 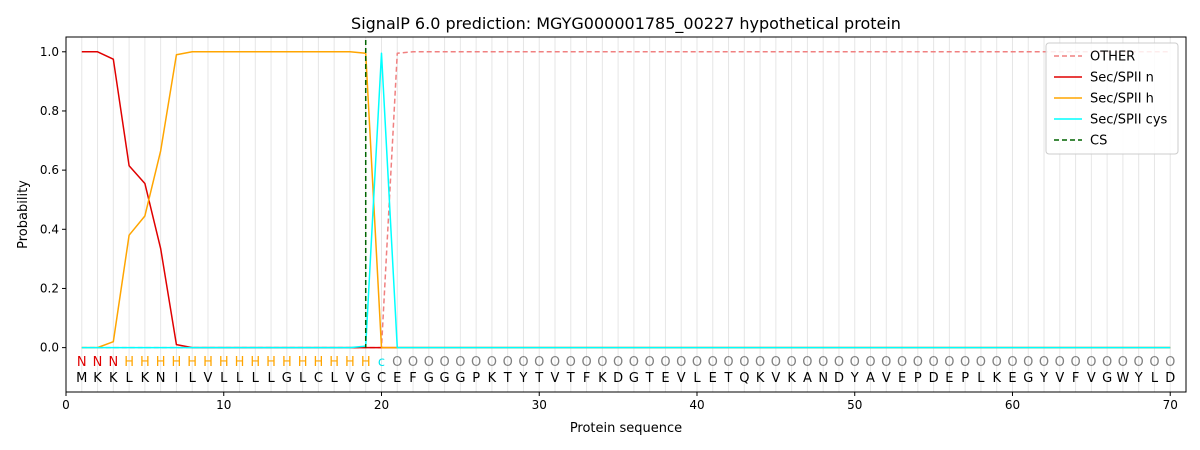 I want to click on legend-label-sec-spii-n: Sec/SPII n, so click(x=1122, y=78).